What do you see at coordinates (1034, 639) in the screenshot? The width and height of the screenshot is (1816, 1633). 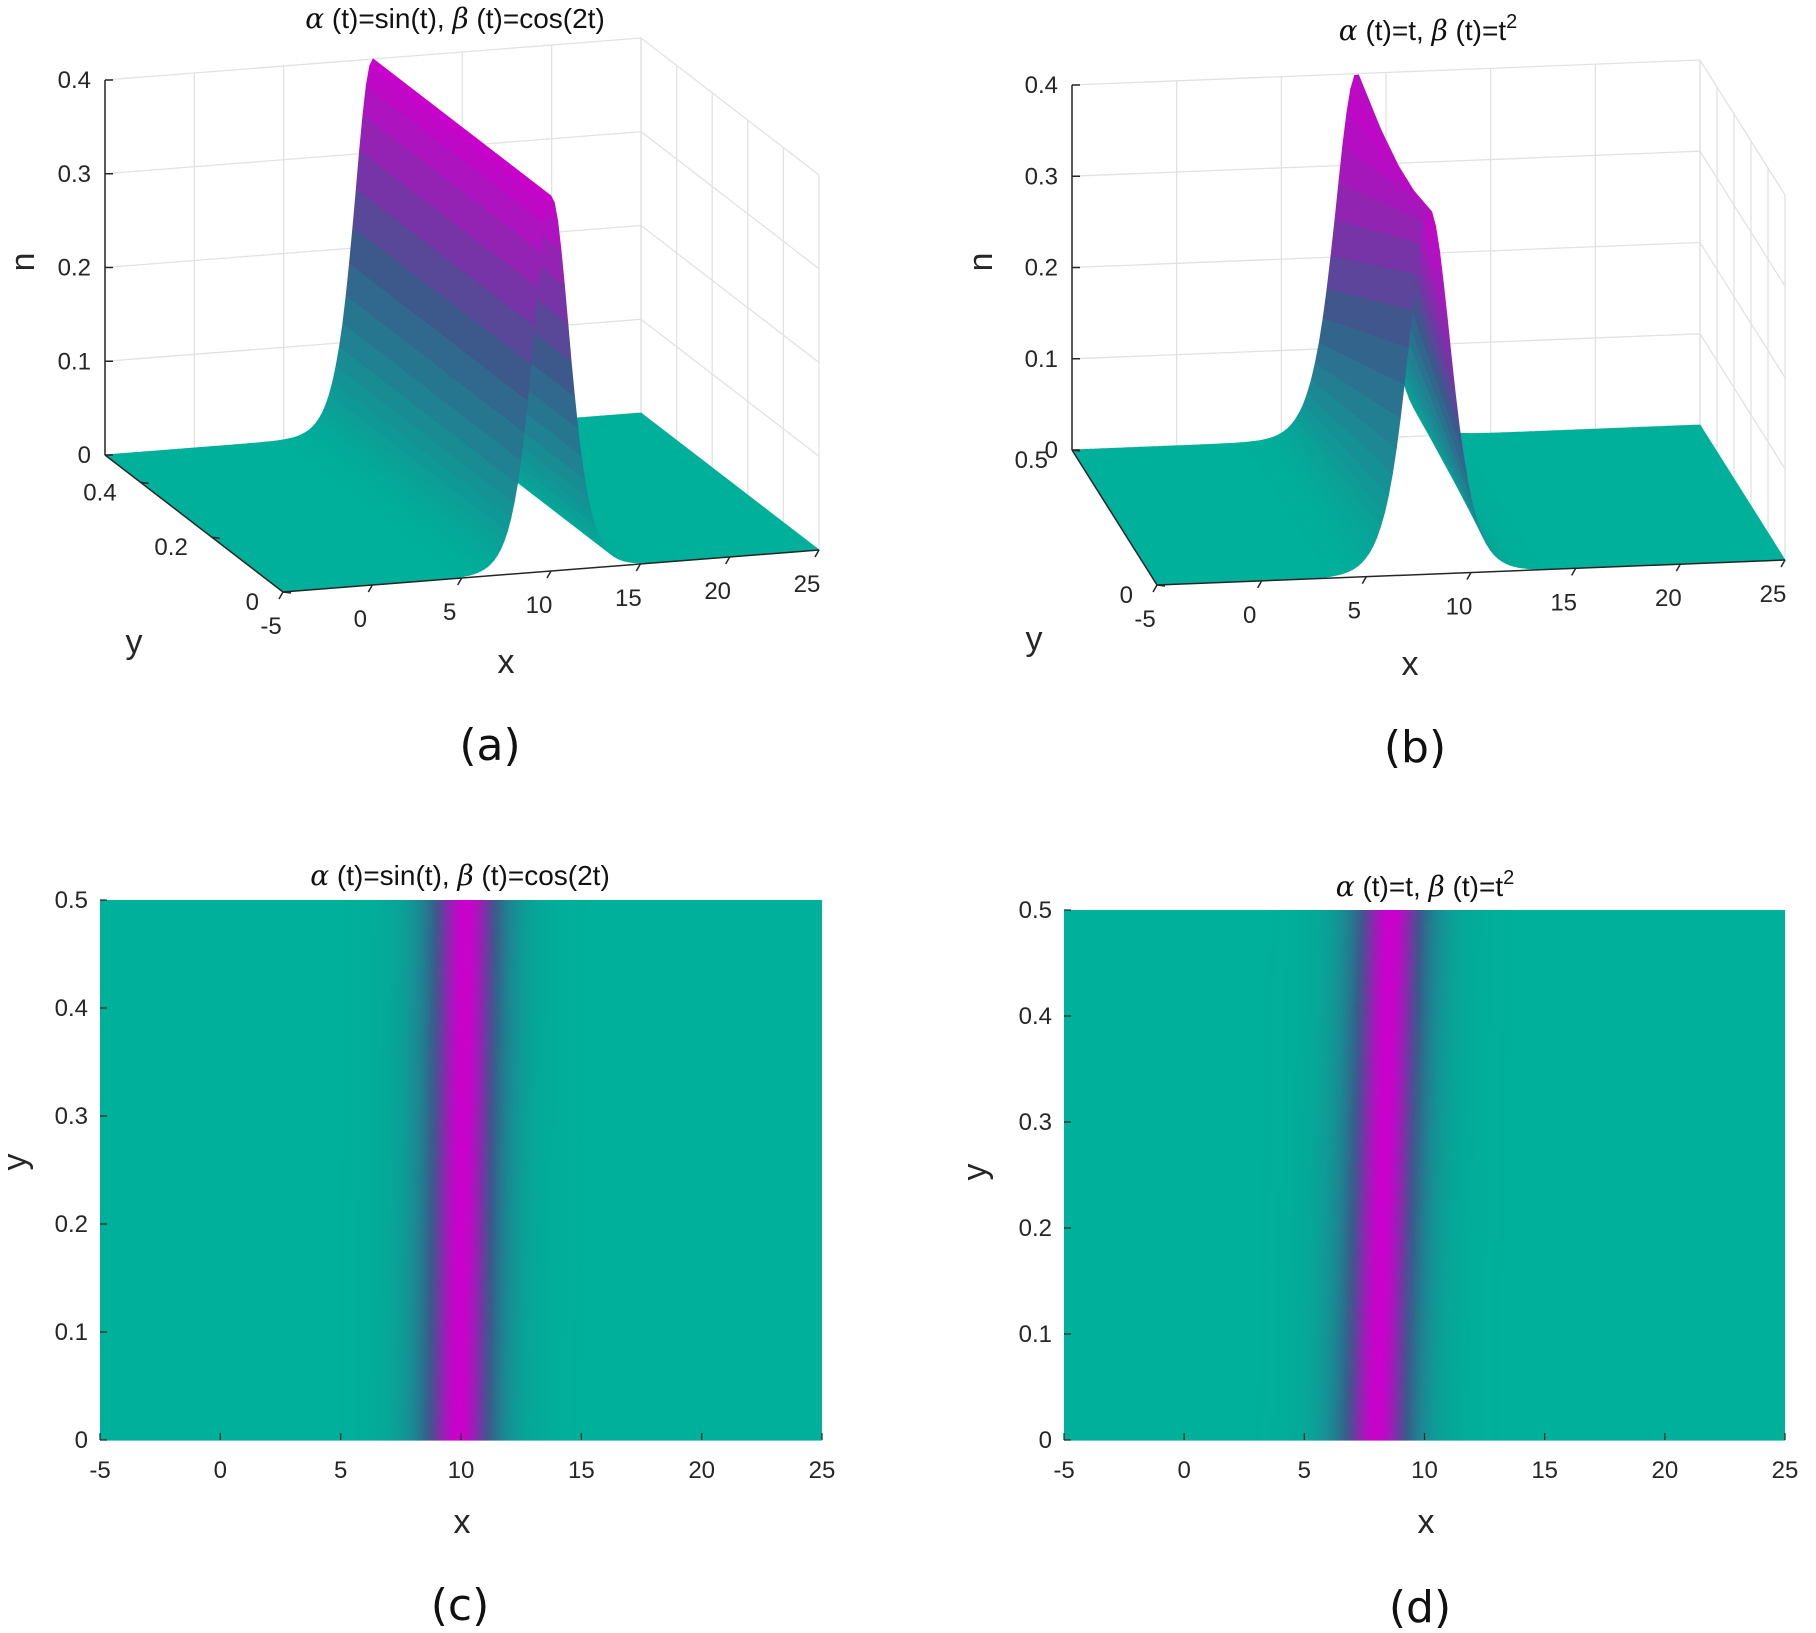 I see `panel-b-ylabel: y` at bounding box center [1034, 639].